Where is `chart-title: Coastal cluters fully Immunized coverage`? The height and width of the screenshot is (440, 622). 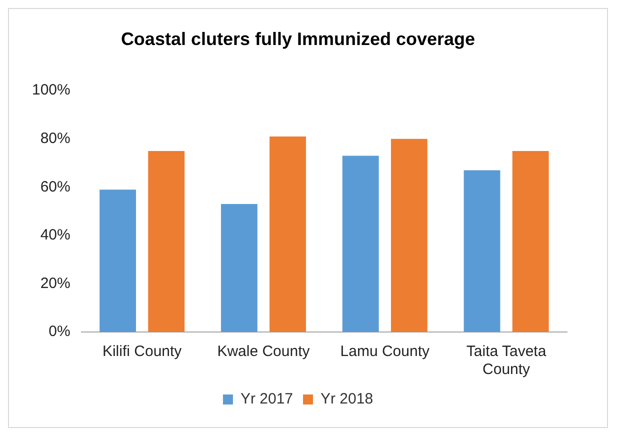
chart-title: Coastal cluters fully Immunized coverage is located at coordinates (298, 38).